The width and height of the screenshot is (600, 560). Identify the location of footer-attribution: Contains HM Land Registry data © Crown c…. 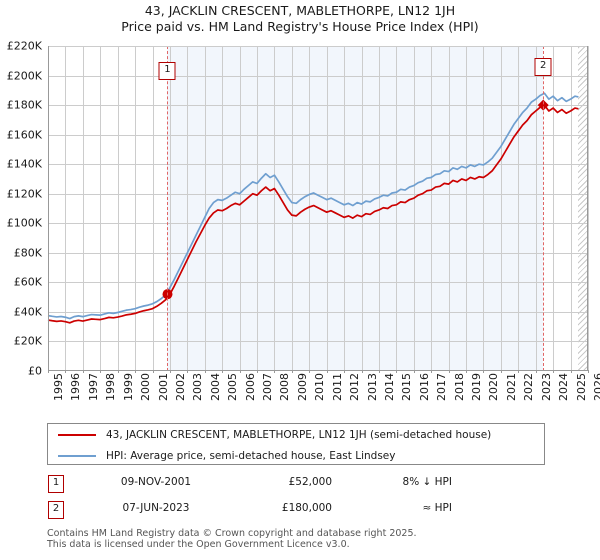
(317, 539).